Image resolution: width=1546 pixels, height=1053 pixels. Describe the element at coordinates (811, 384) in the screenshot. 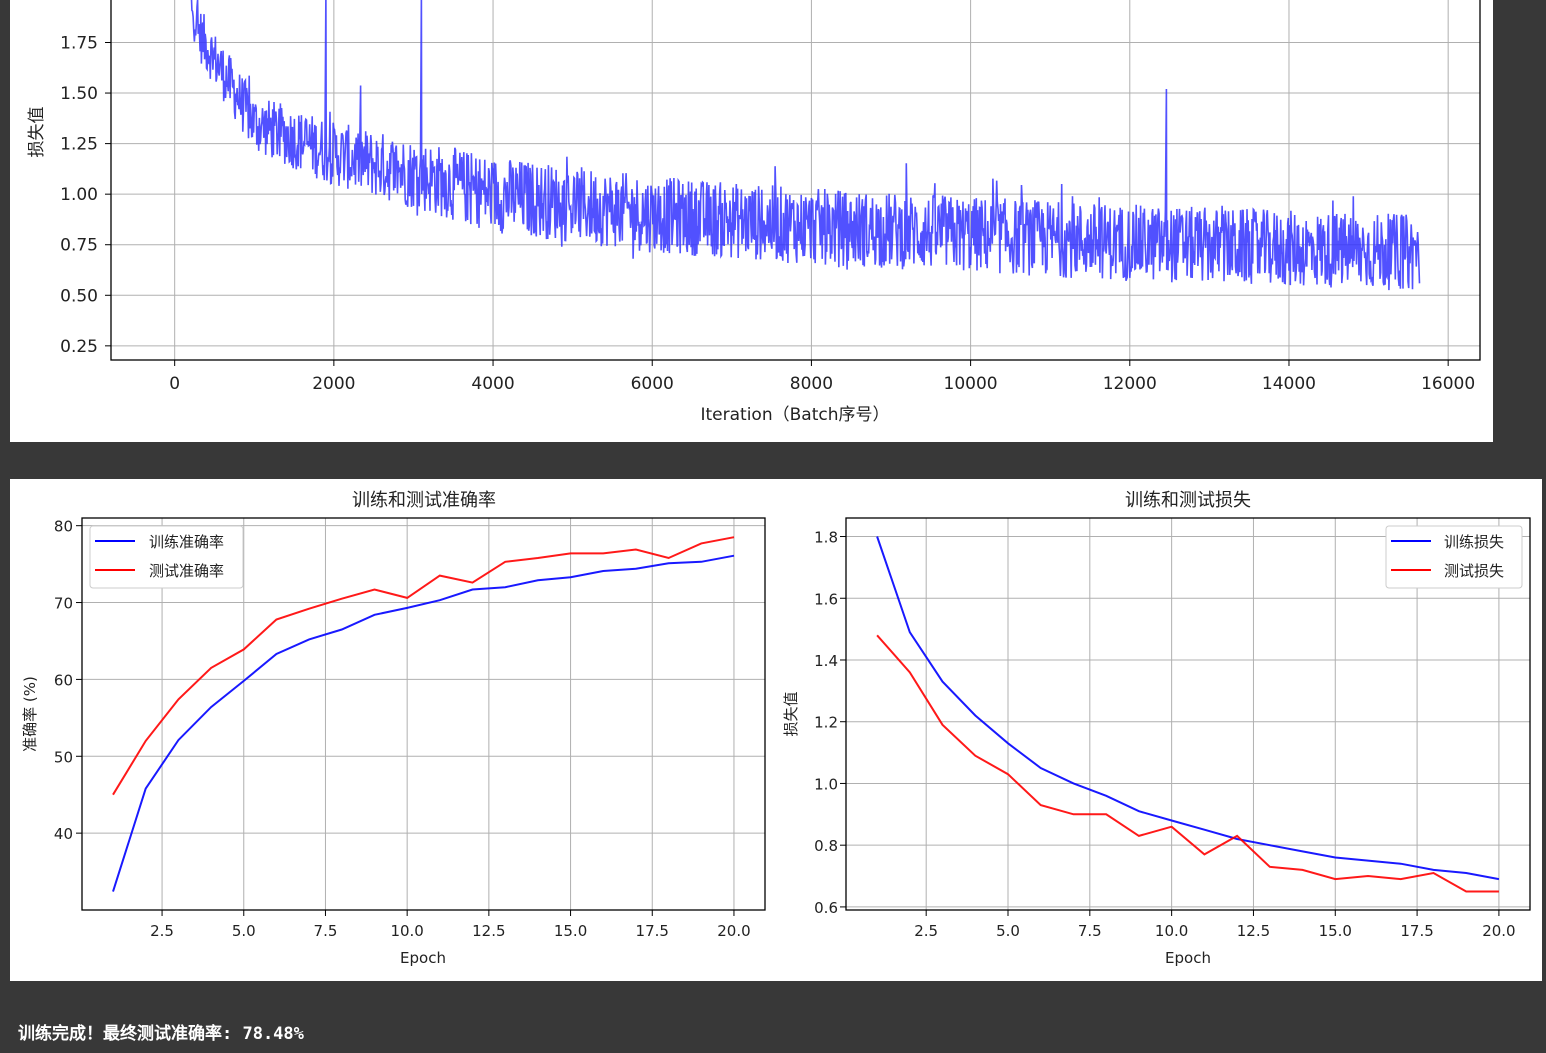

I see `x-tick-label: 8000` at that location.